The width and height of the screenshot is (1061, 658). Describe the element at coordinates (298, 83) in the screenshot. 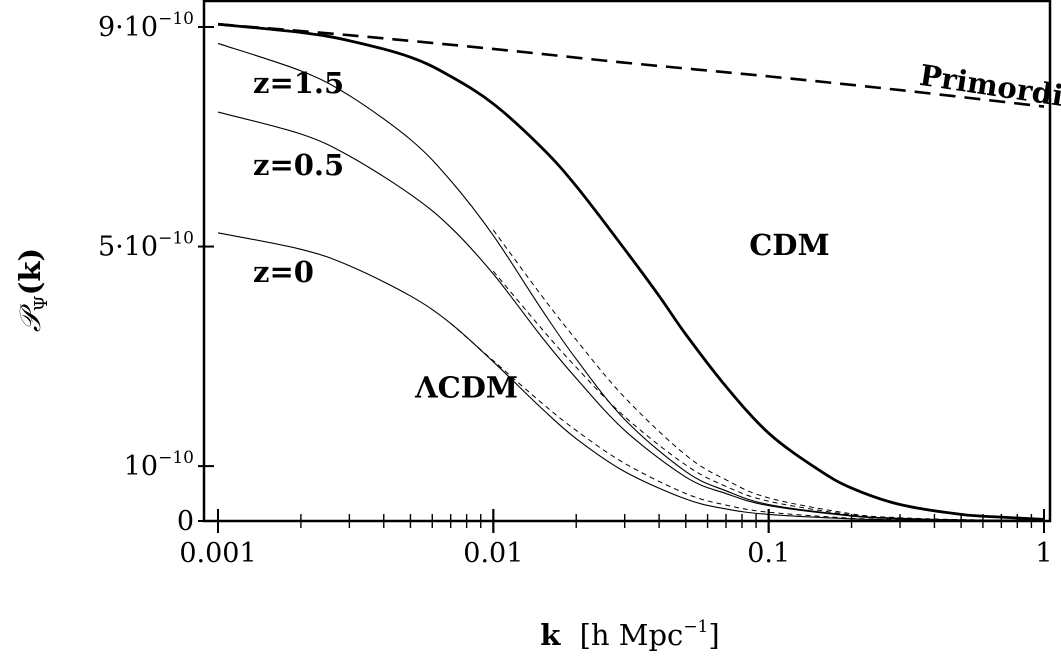

I see `annotation-label: z=1.5` at that location.